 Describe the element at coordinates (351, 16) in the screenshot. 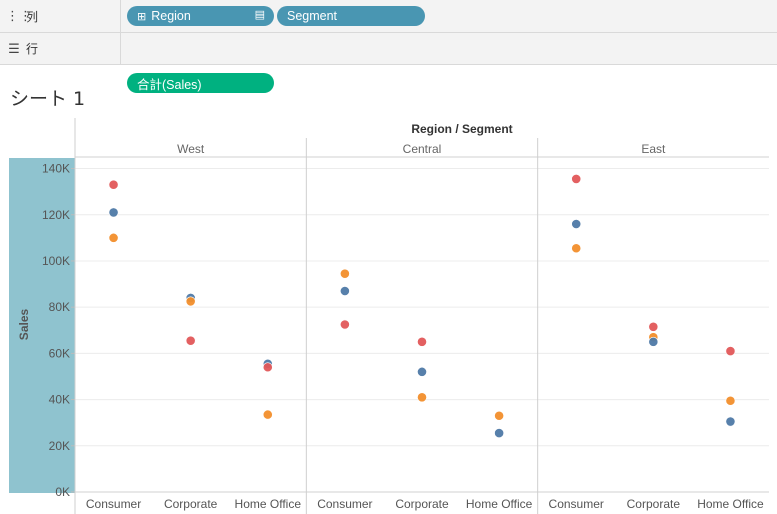

I see `segment-pill: Segment` at that location.